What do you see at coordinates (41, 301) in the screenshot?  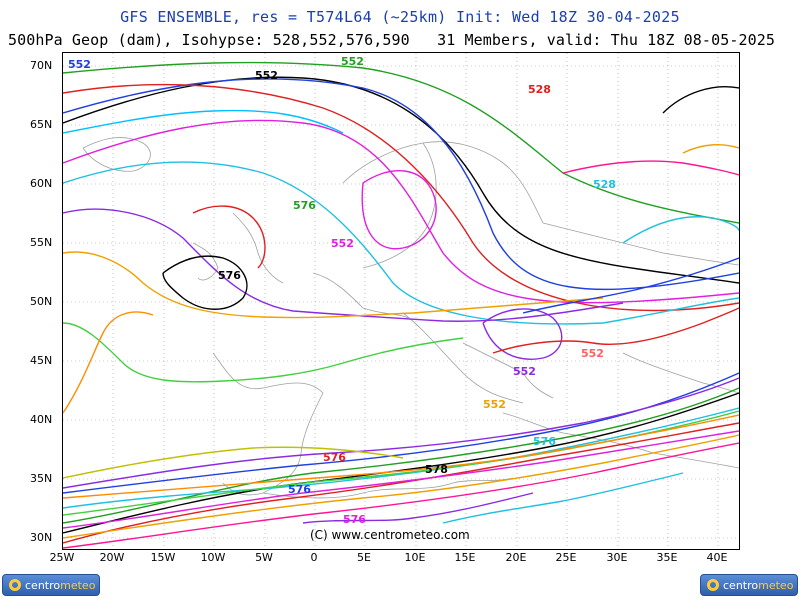 I see `lat-label: 50N` at bounding box center [41, 301].